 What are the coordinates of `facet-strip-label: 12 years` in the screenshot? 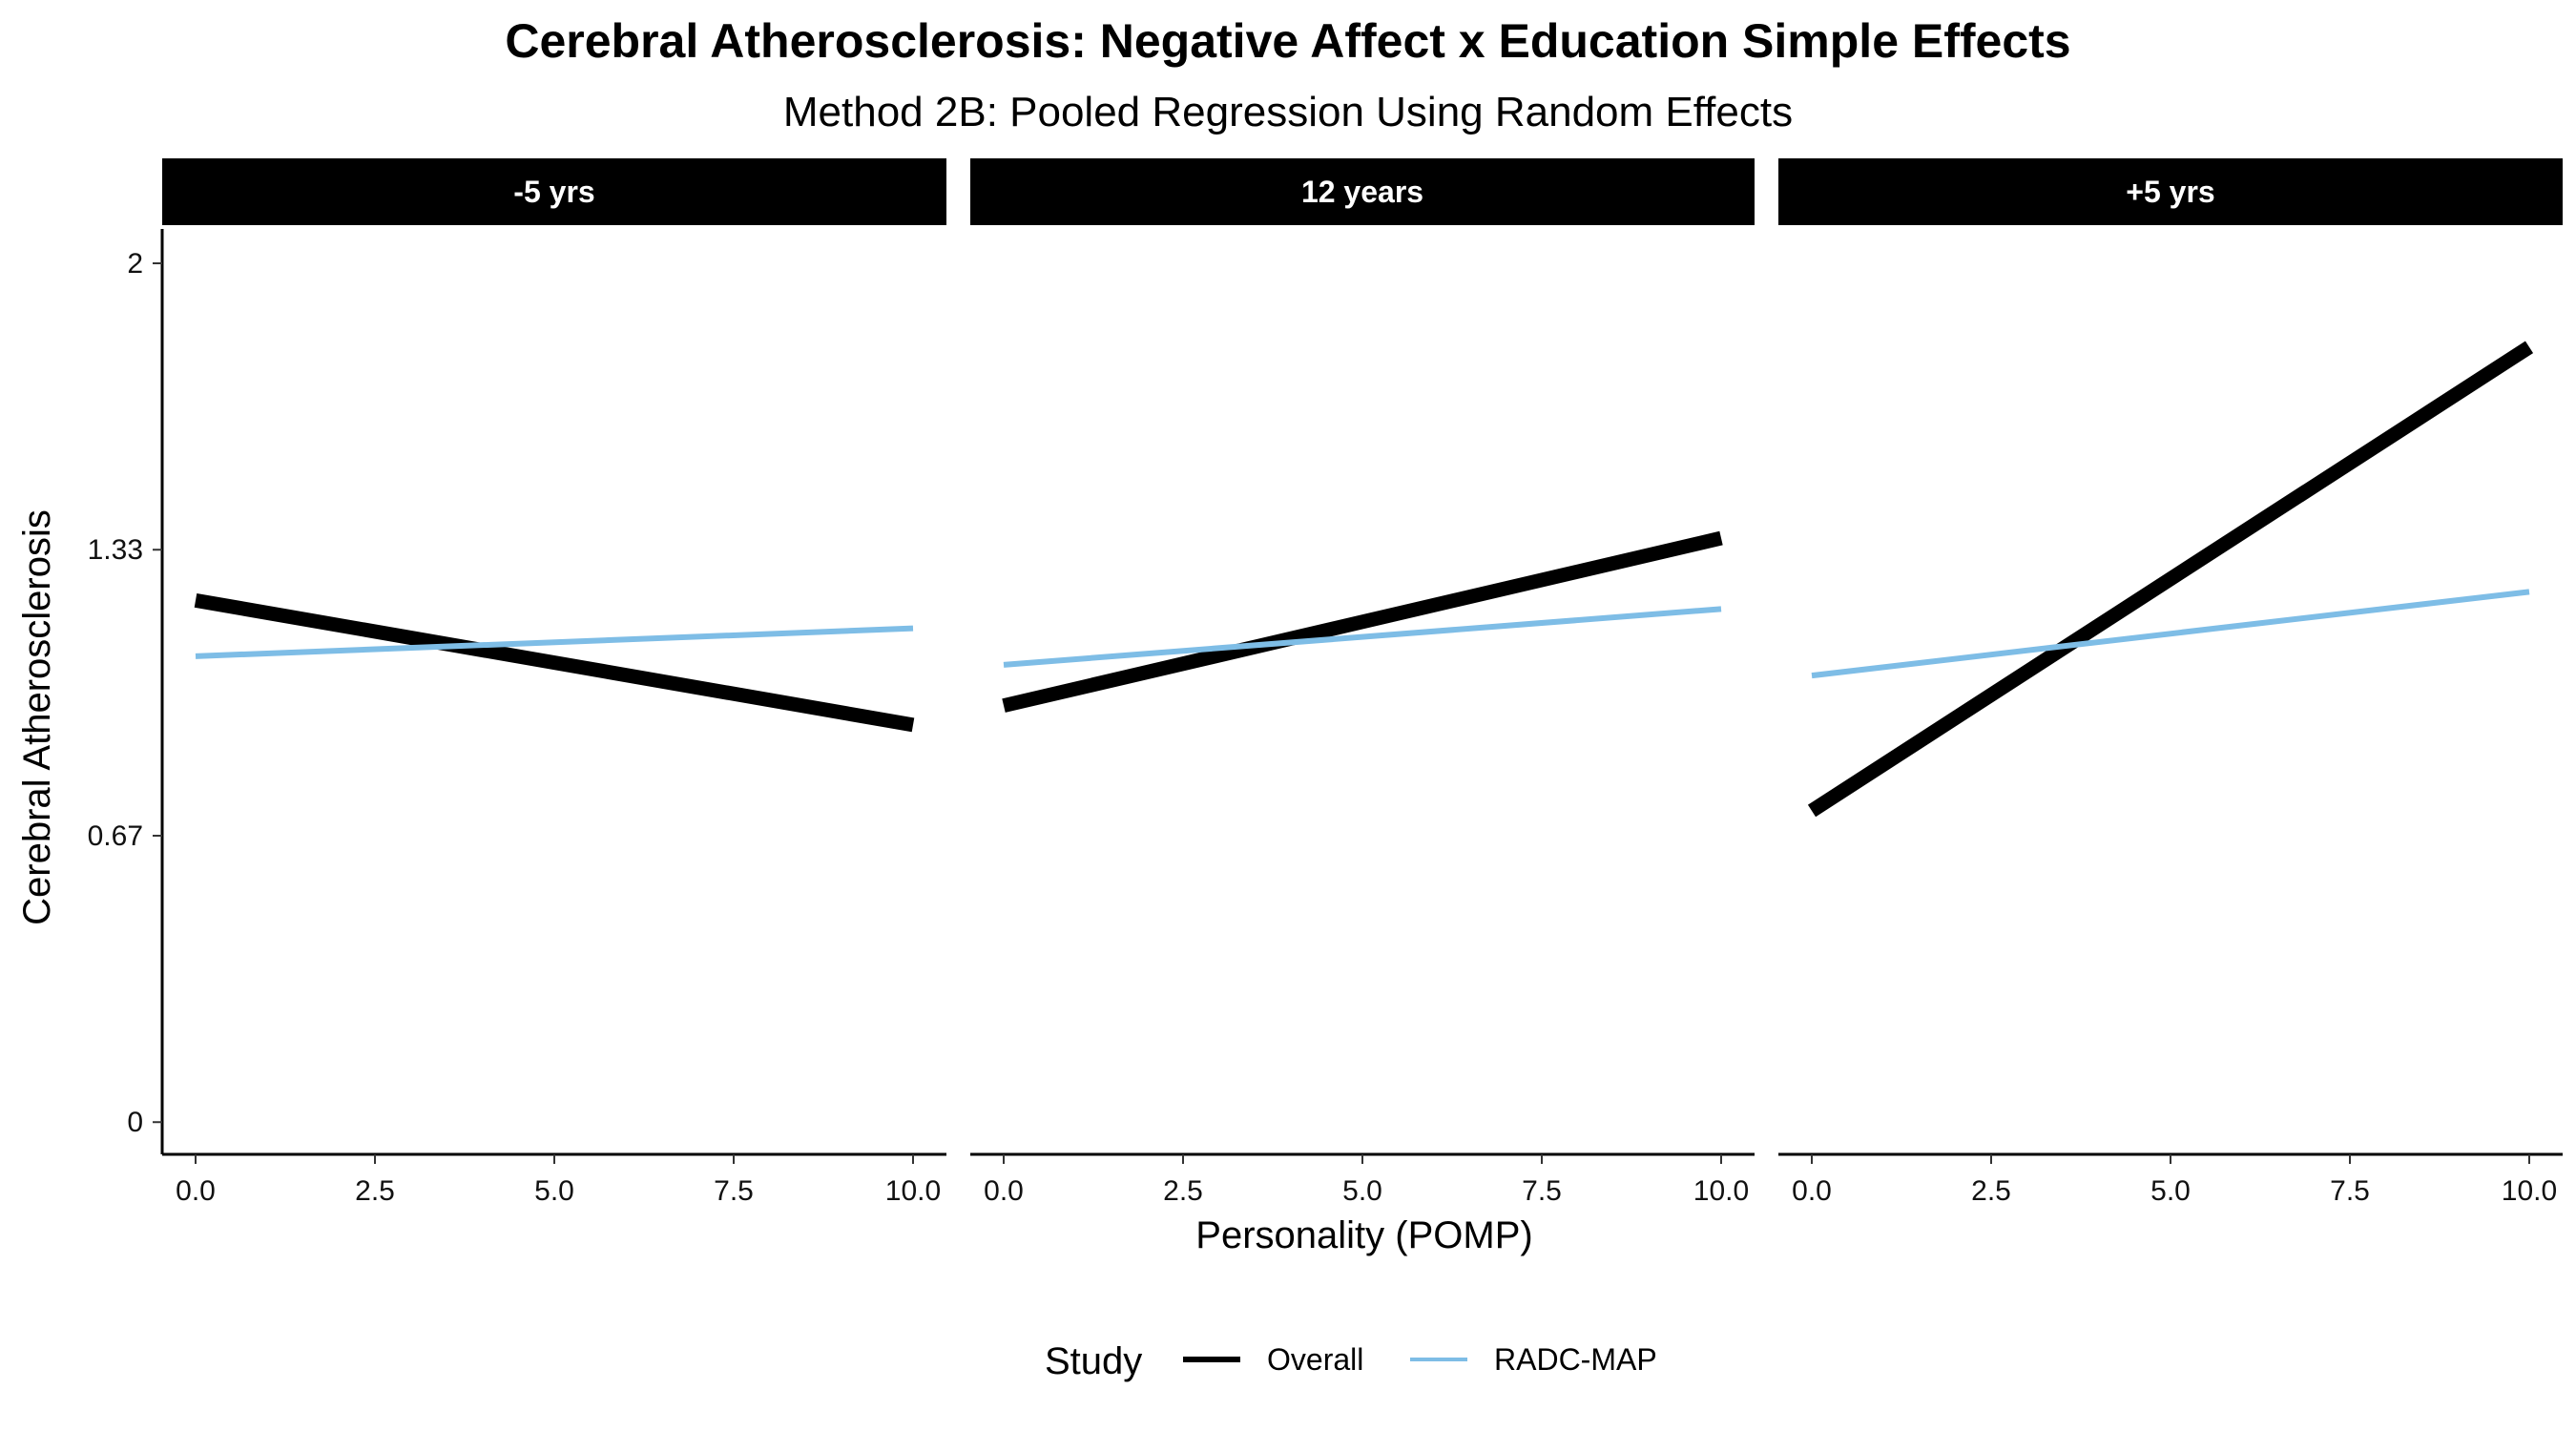 It's located at (1362, 192).